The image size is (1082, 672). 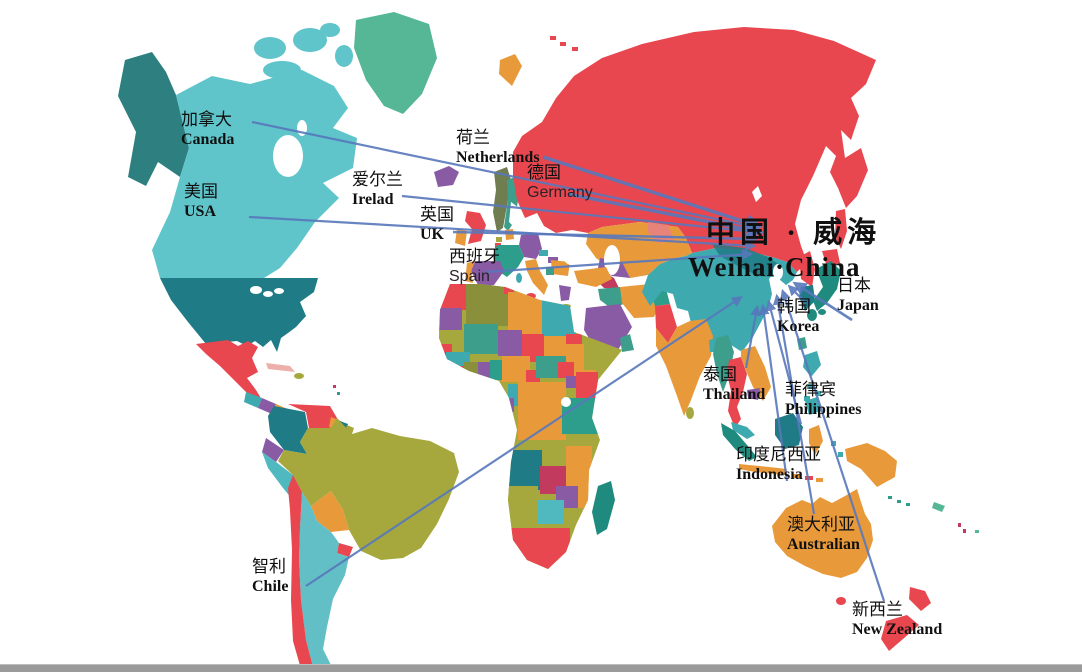 I want to click on route-line-thailand, so click(x=753, y=336).